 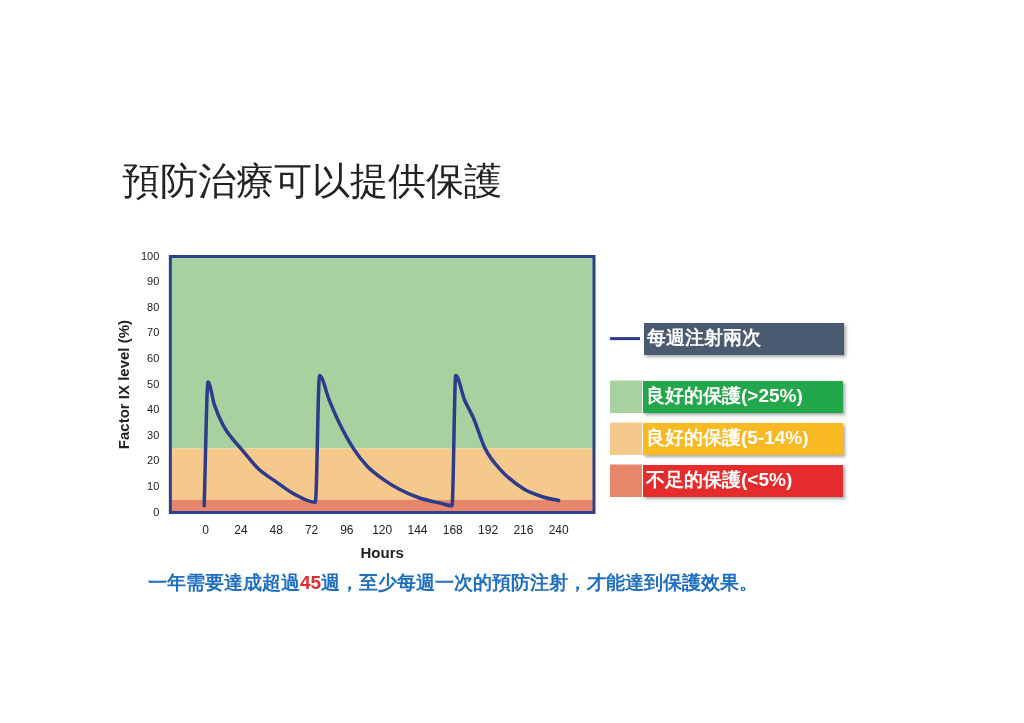 What do you see at coordinates (153, 486) in the screenshot?
I see `y-tick-label: 10` at bounding box center [153, 486].